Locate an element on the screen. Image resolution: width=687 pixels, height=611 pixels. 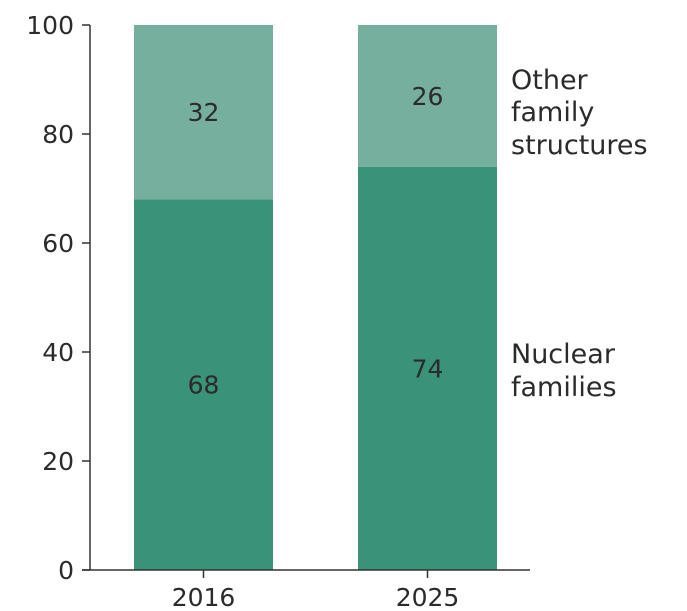
bar-nuclear-families-2016 is located at coordinates (203, 384).